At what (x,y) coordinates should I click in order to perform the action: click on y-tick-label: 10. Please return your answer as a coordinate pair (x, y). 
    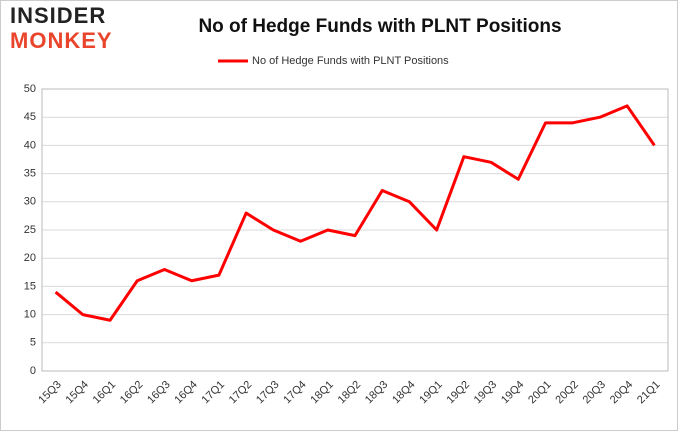
    Looking at the image, I should click on (30, 315).